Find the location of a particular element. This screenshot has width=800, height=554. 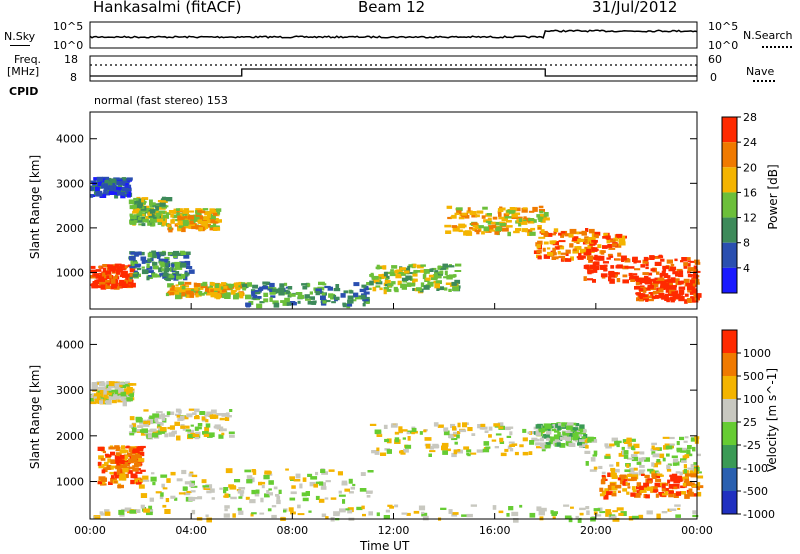

colorbar-tick-label: 24 is located at coordinates (750, 142).